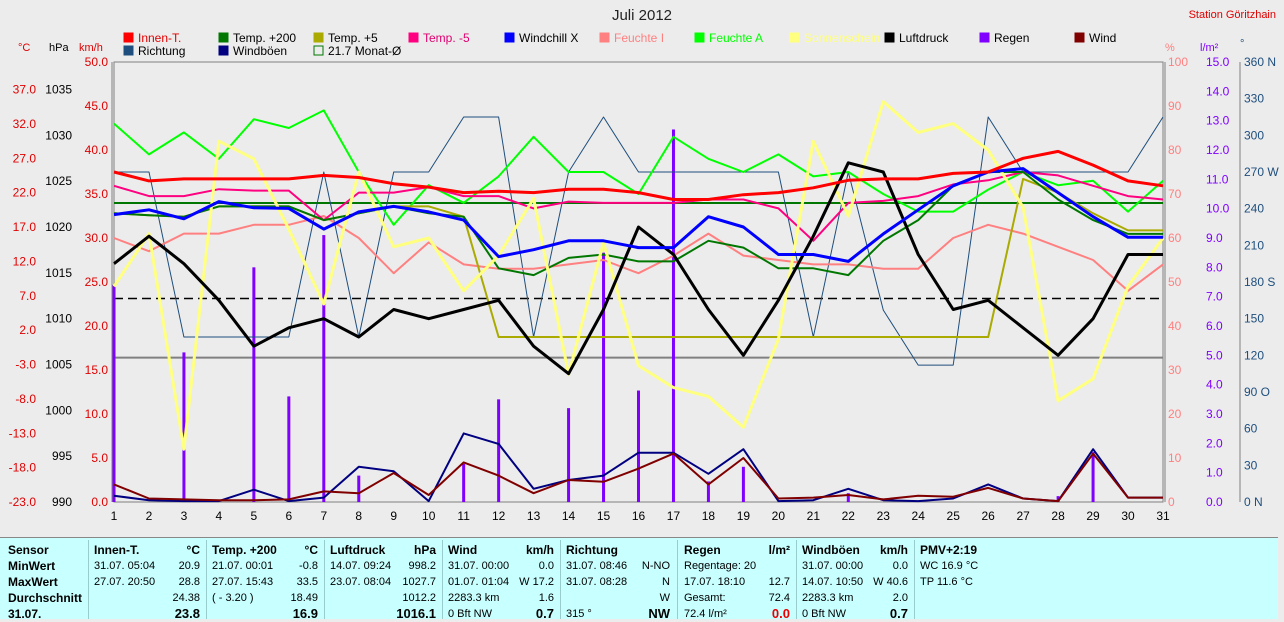 This screenshot has width=1284, height=622. Describe the element at coordinates (1254, 319) in the screenshot. I see `direction-tick-label: 150` at that location.